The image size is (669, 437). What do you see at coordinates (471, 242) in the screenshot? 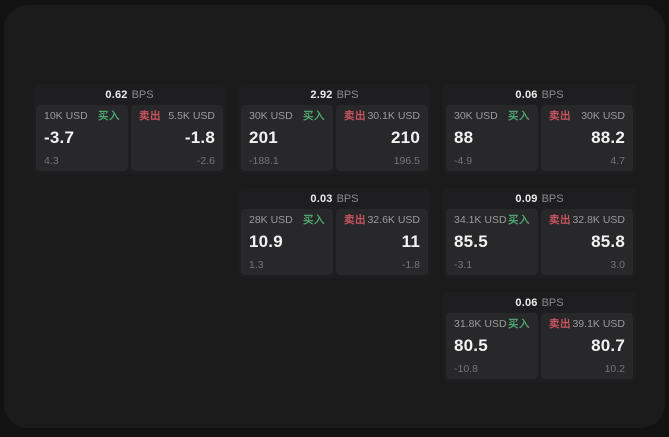
I see `buy-price: 85.5` at bounding box center [471, 242].